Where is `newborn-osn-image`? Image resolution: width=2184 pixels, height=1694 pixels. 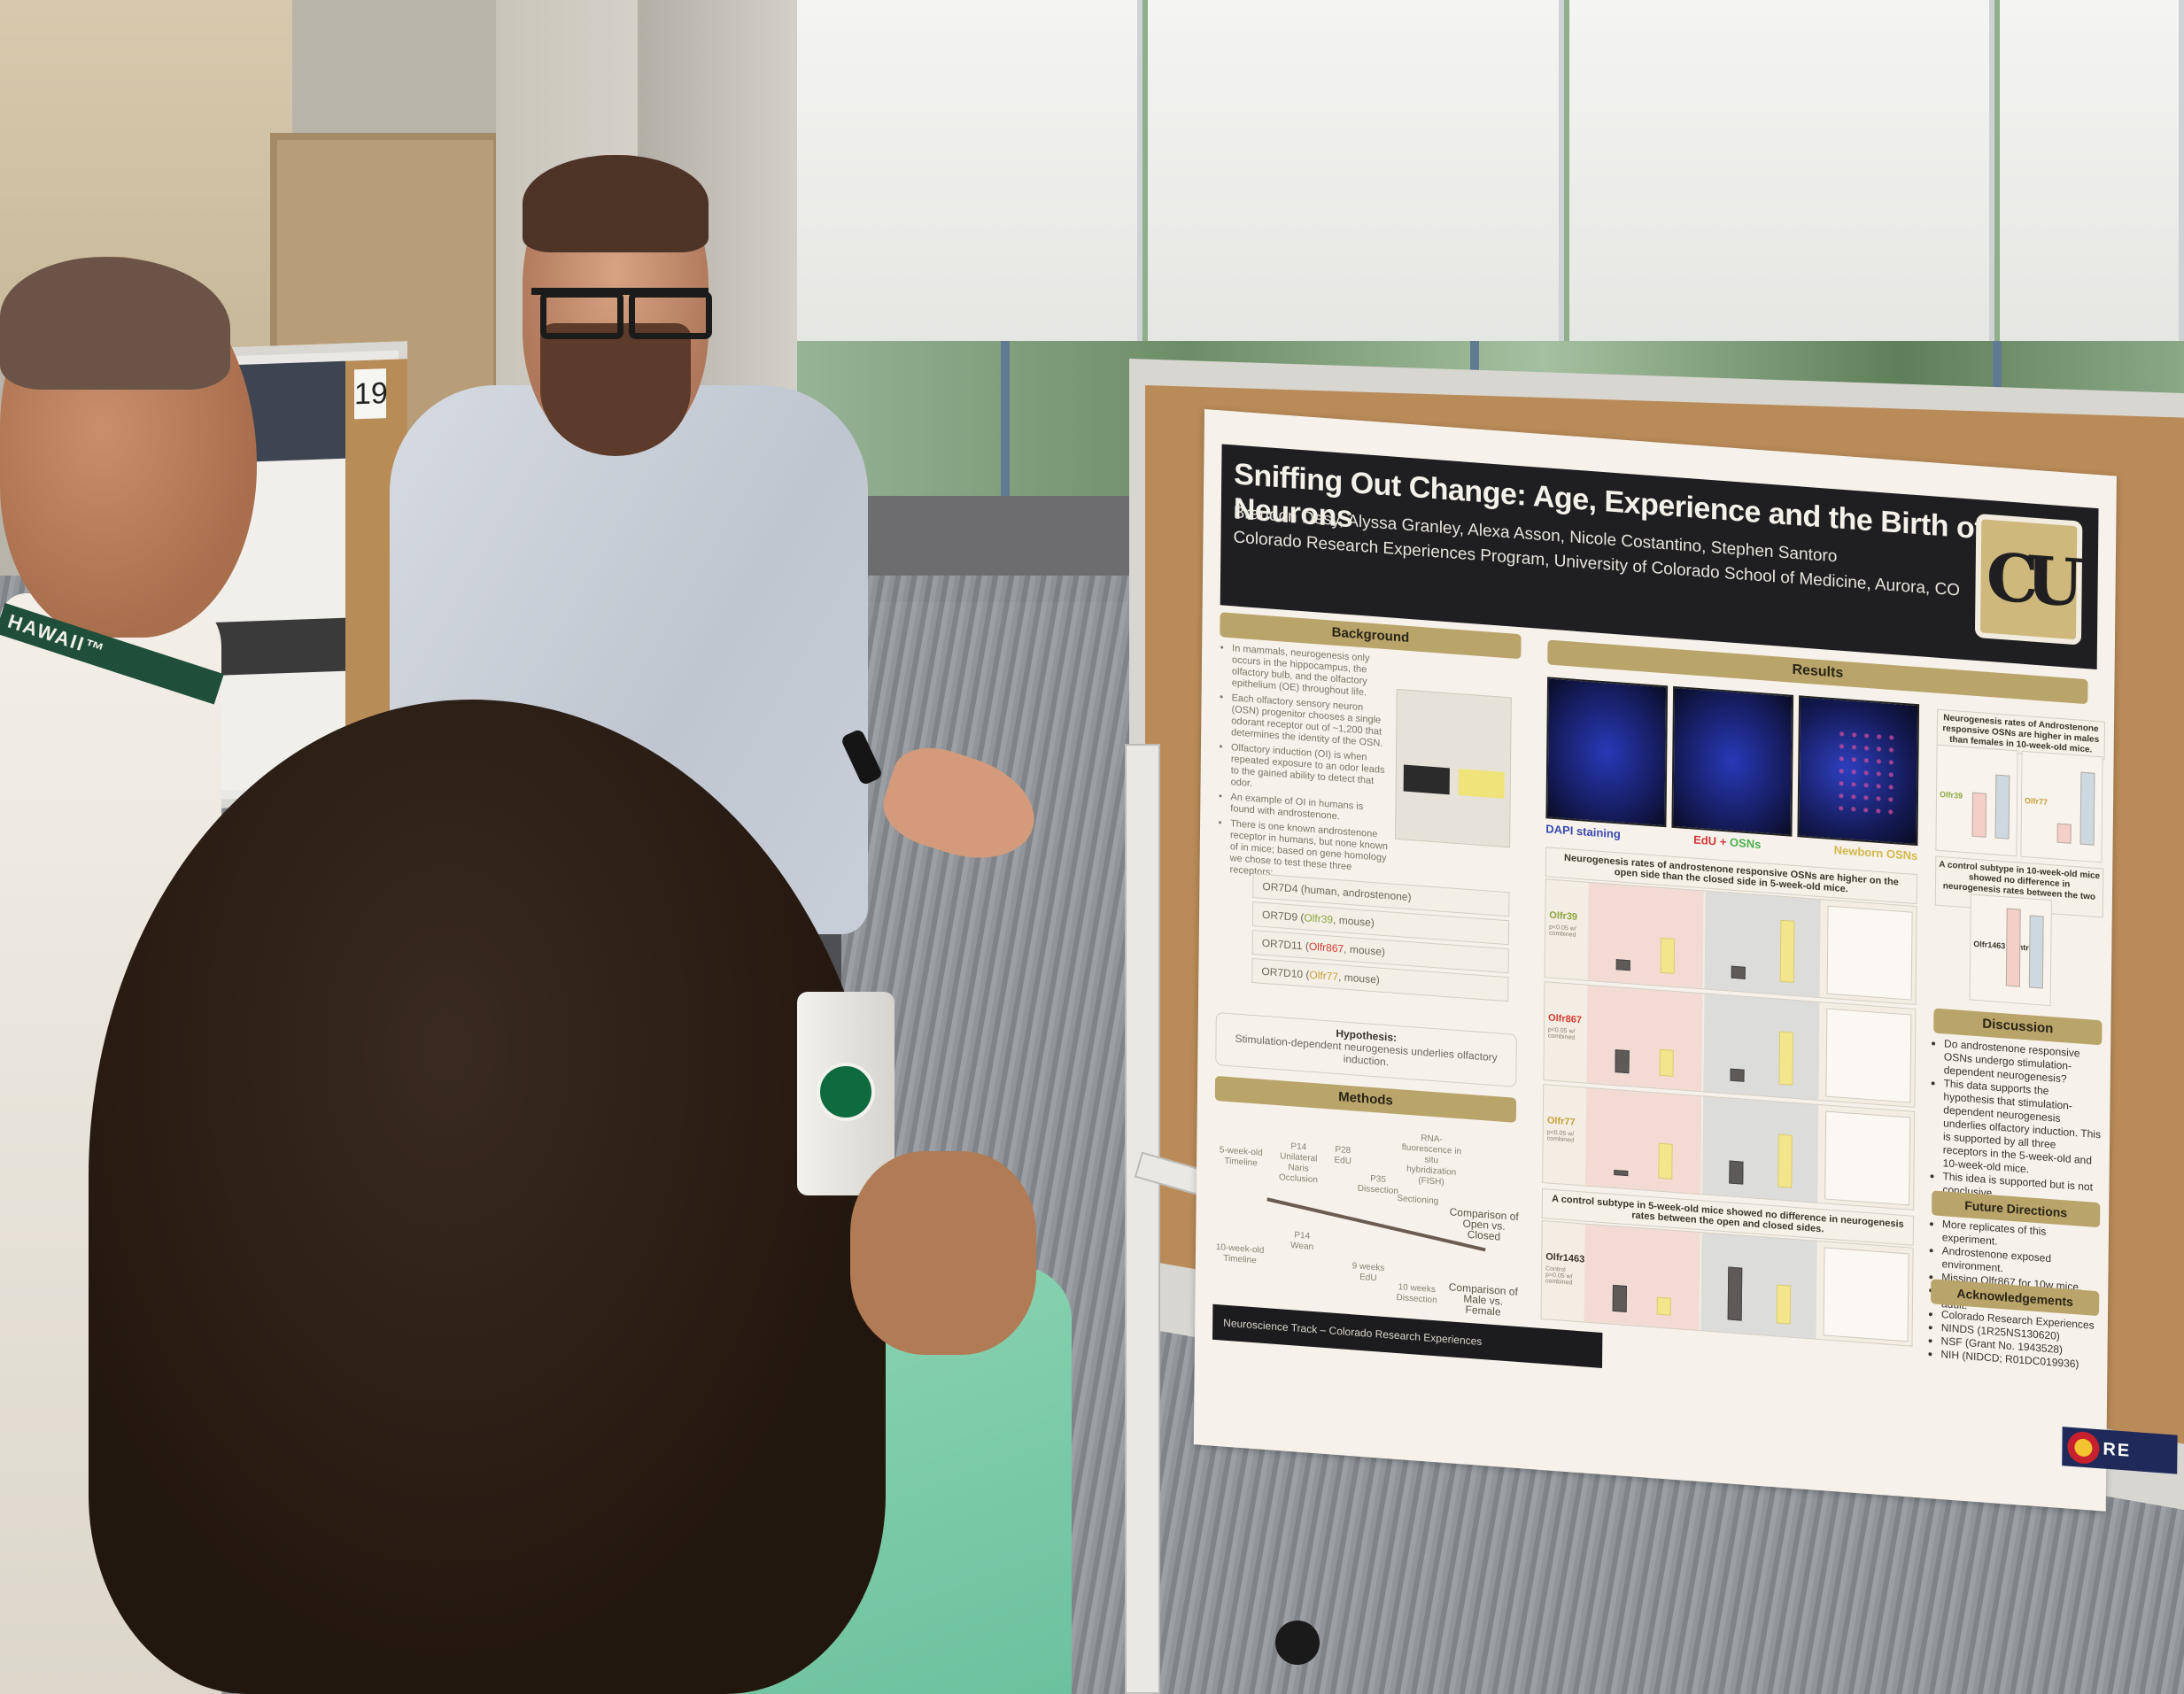 newborn-osn-image is located at coordinates (1858, 771).